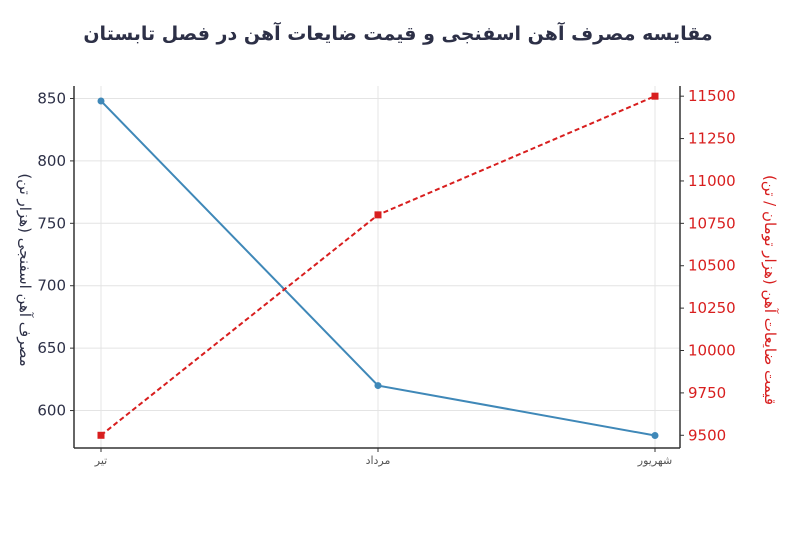 The width and height of the screenshot is (800, 533). What do you see at coordinates (712, 181) in the screenshot?
I see `right-tick-label: 11000` at bounding box center [712, 181].